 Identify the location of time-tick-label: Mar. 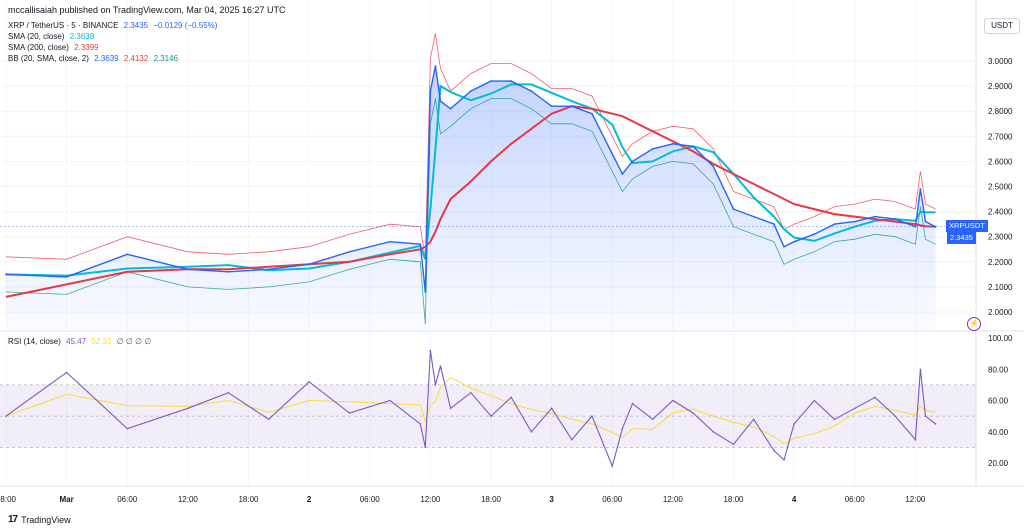
(67, 499).